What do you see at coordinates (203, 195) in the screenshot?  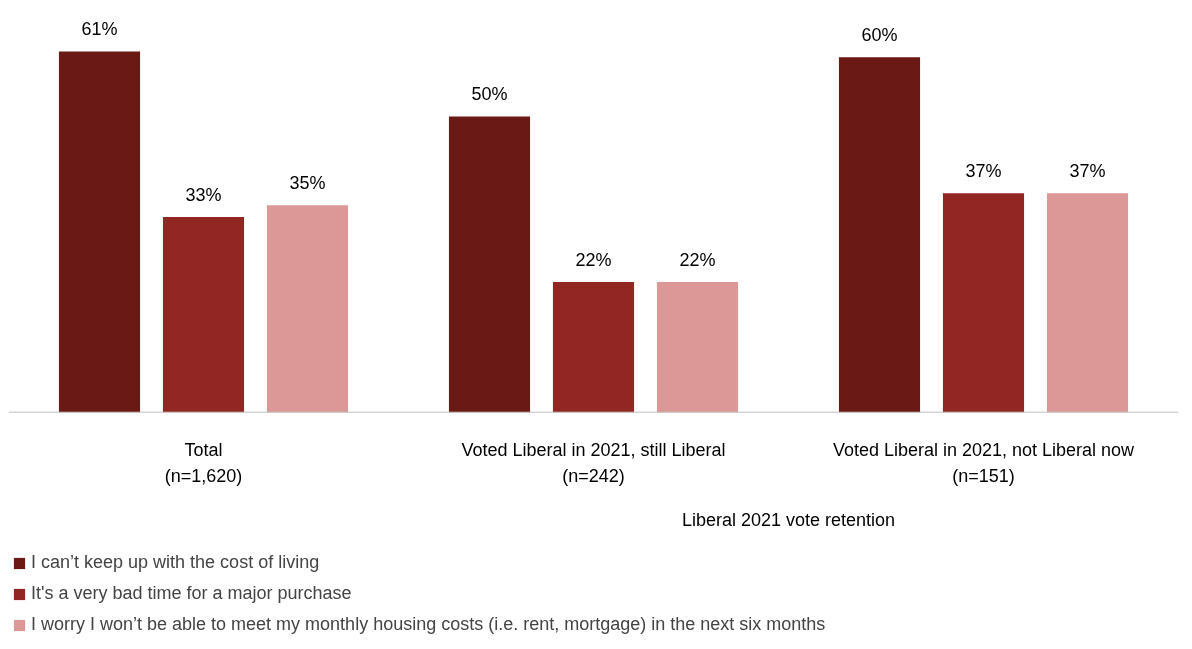 I see `data-label: 33%` at bounding box center [203, 195].